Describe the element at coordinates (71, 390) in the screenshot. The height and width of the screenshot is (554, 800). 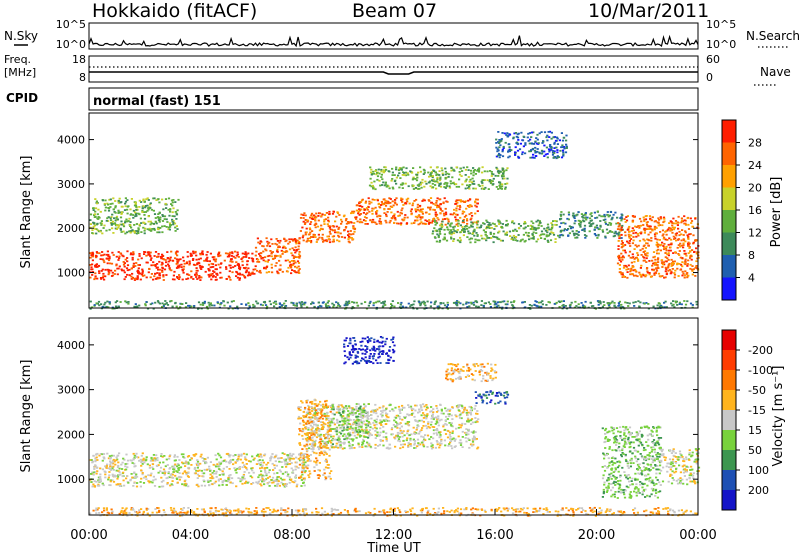
I see `velocity-panel-ytick-2: 3000` at that location.